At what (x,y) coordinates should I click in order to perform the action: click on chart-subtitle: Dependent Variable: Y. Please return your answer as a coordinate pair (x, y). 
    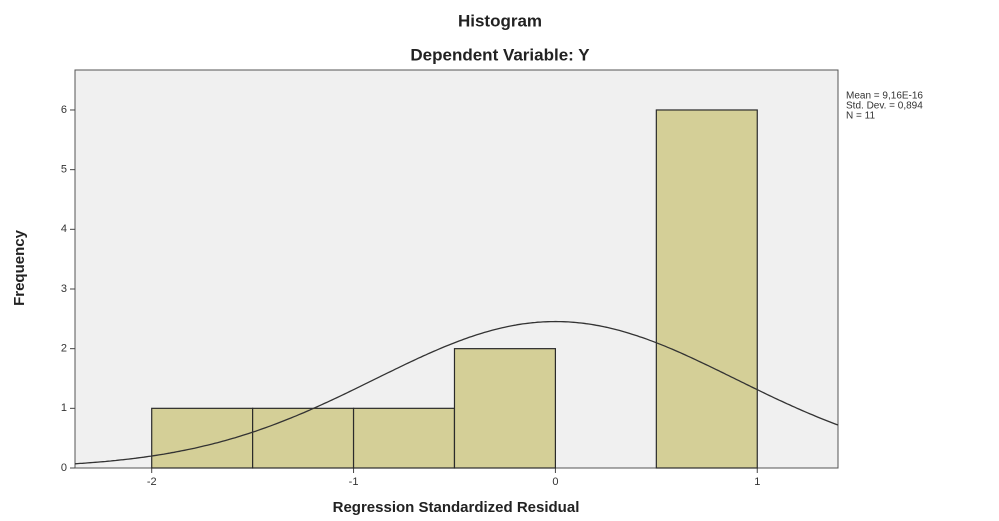
    Looking at the image, I should click on (500, 54).